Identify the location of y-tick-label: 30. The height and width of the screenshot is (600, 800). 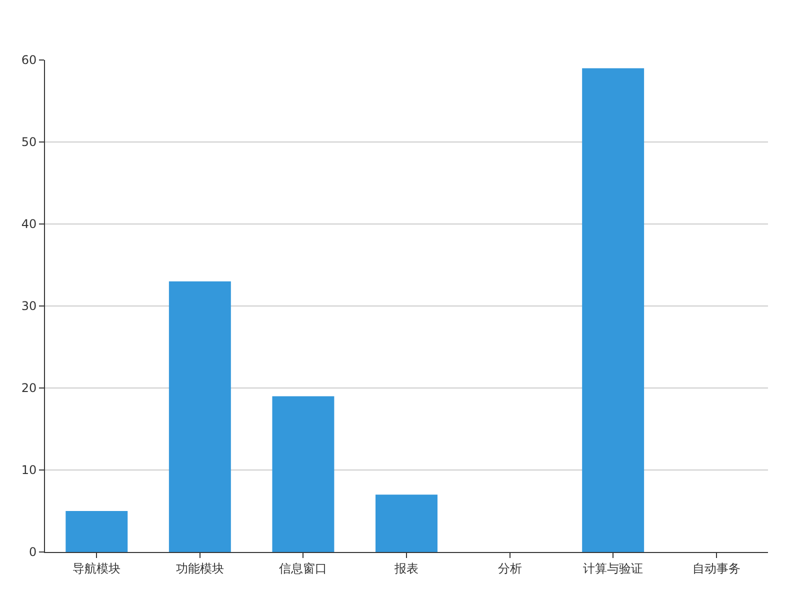
(29, 306).